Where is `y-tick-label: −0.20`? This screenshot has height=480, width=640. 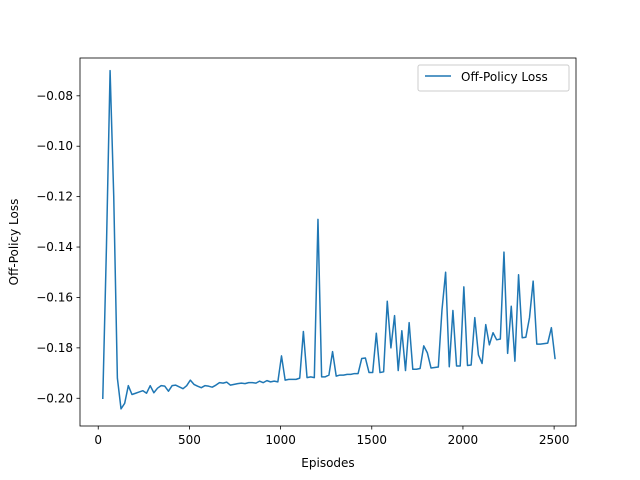
y-tick-label: −0.20 is located at coordinates (54, 398).